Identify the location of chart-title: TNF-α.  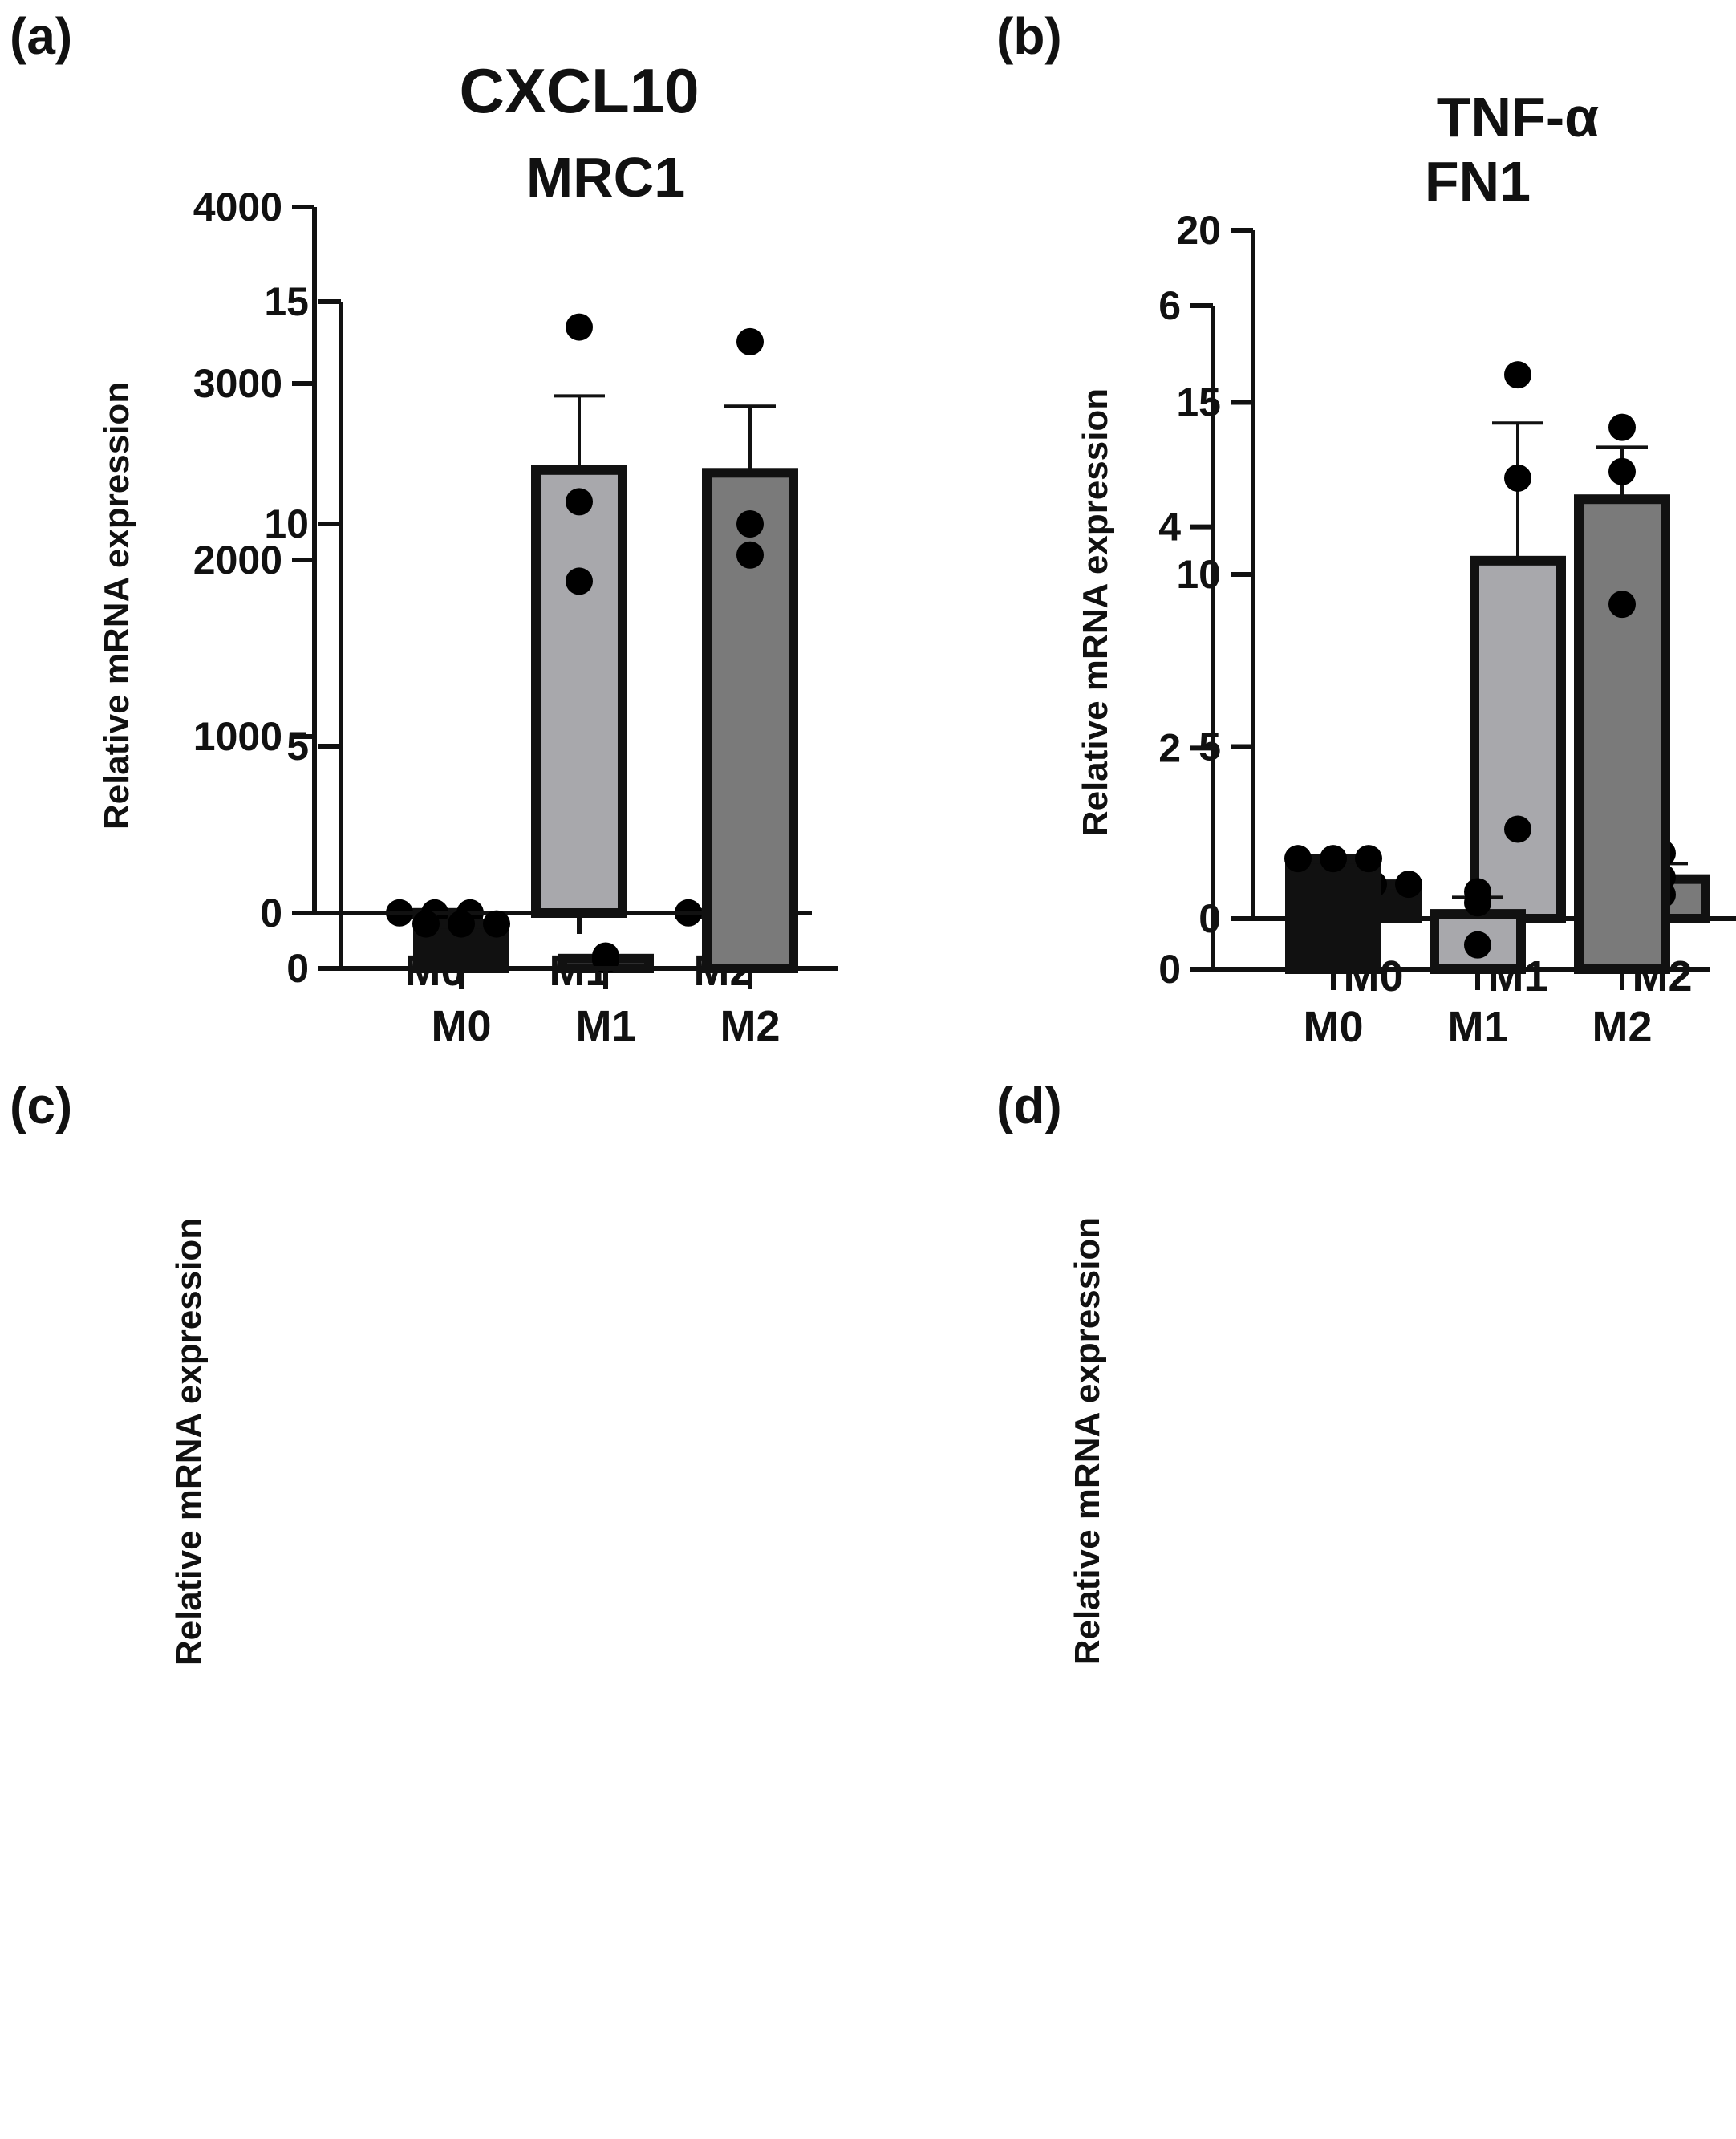
(1518, 117).